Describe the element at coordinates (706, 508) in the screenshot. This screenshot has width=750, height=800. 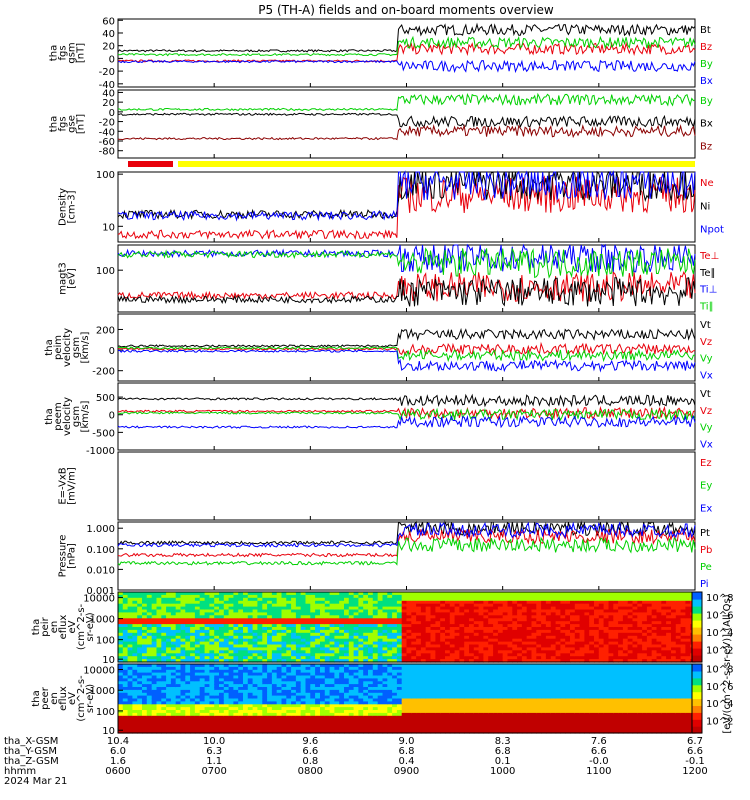
I see `legend-Ex: Ex` at that location.